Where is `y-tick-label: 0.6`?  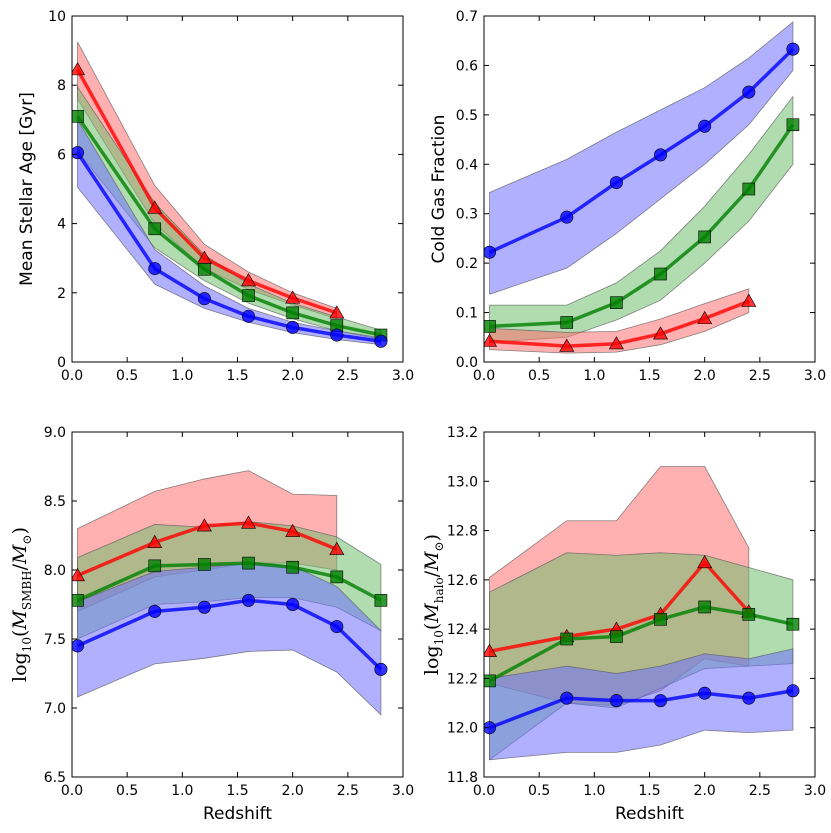
y-tick-label: 0.6 is located at coordinates (467, 66).